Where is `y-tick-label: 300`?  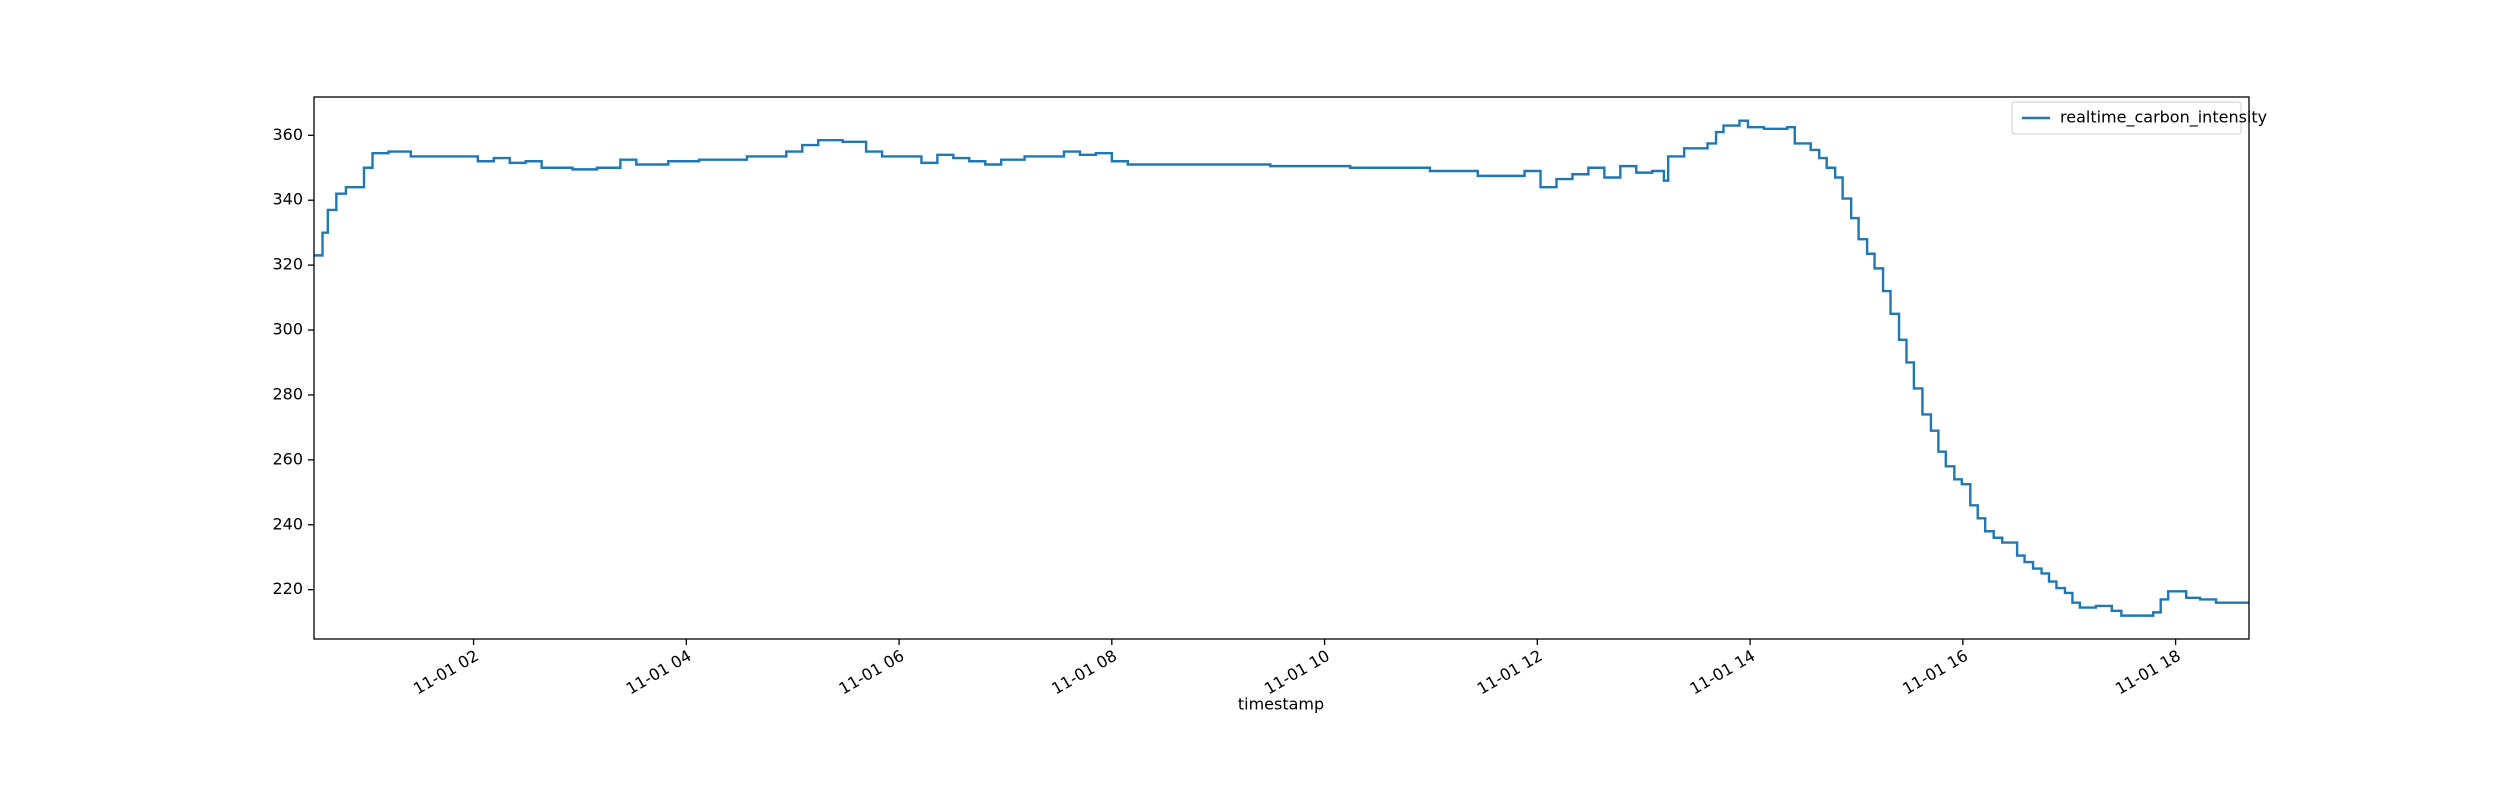
y-tick-label: 300 is located at coordinates (287, 329).